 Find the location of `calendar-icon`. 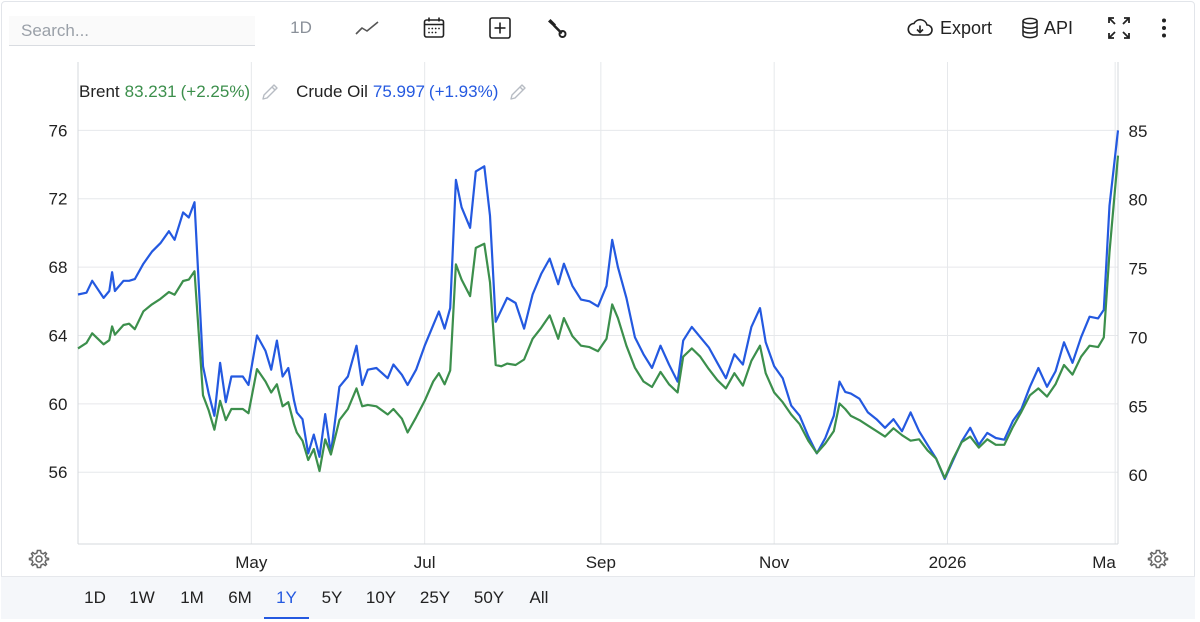

calendar-icon is located at coordinates (434, 27).